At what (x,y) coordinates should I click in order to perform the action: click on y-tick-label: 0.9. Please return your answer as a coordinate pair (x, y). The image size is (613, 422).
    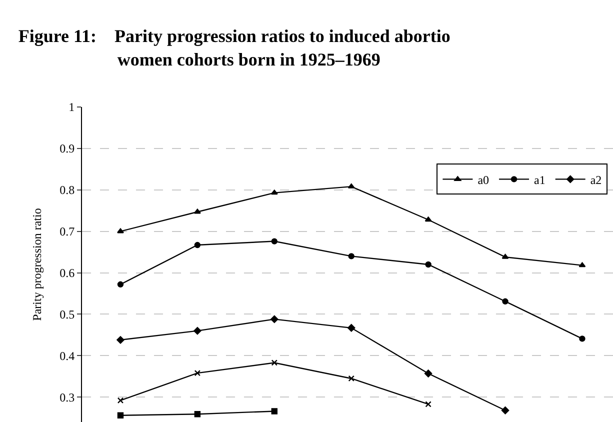
    Looking at the image, I should click on (67, 149).